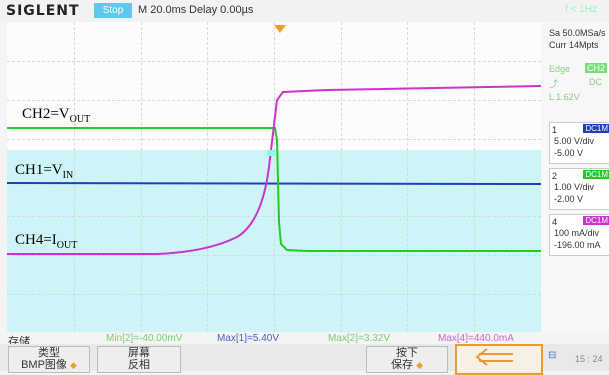 Image resolution: width=609 pixels, height=375 pixels. Describe the element at coordinates (569, 199) in the screenshot. I see `channel-offset: -2.00 V` at that location.